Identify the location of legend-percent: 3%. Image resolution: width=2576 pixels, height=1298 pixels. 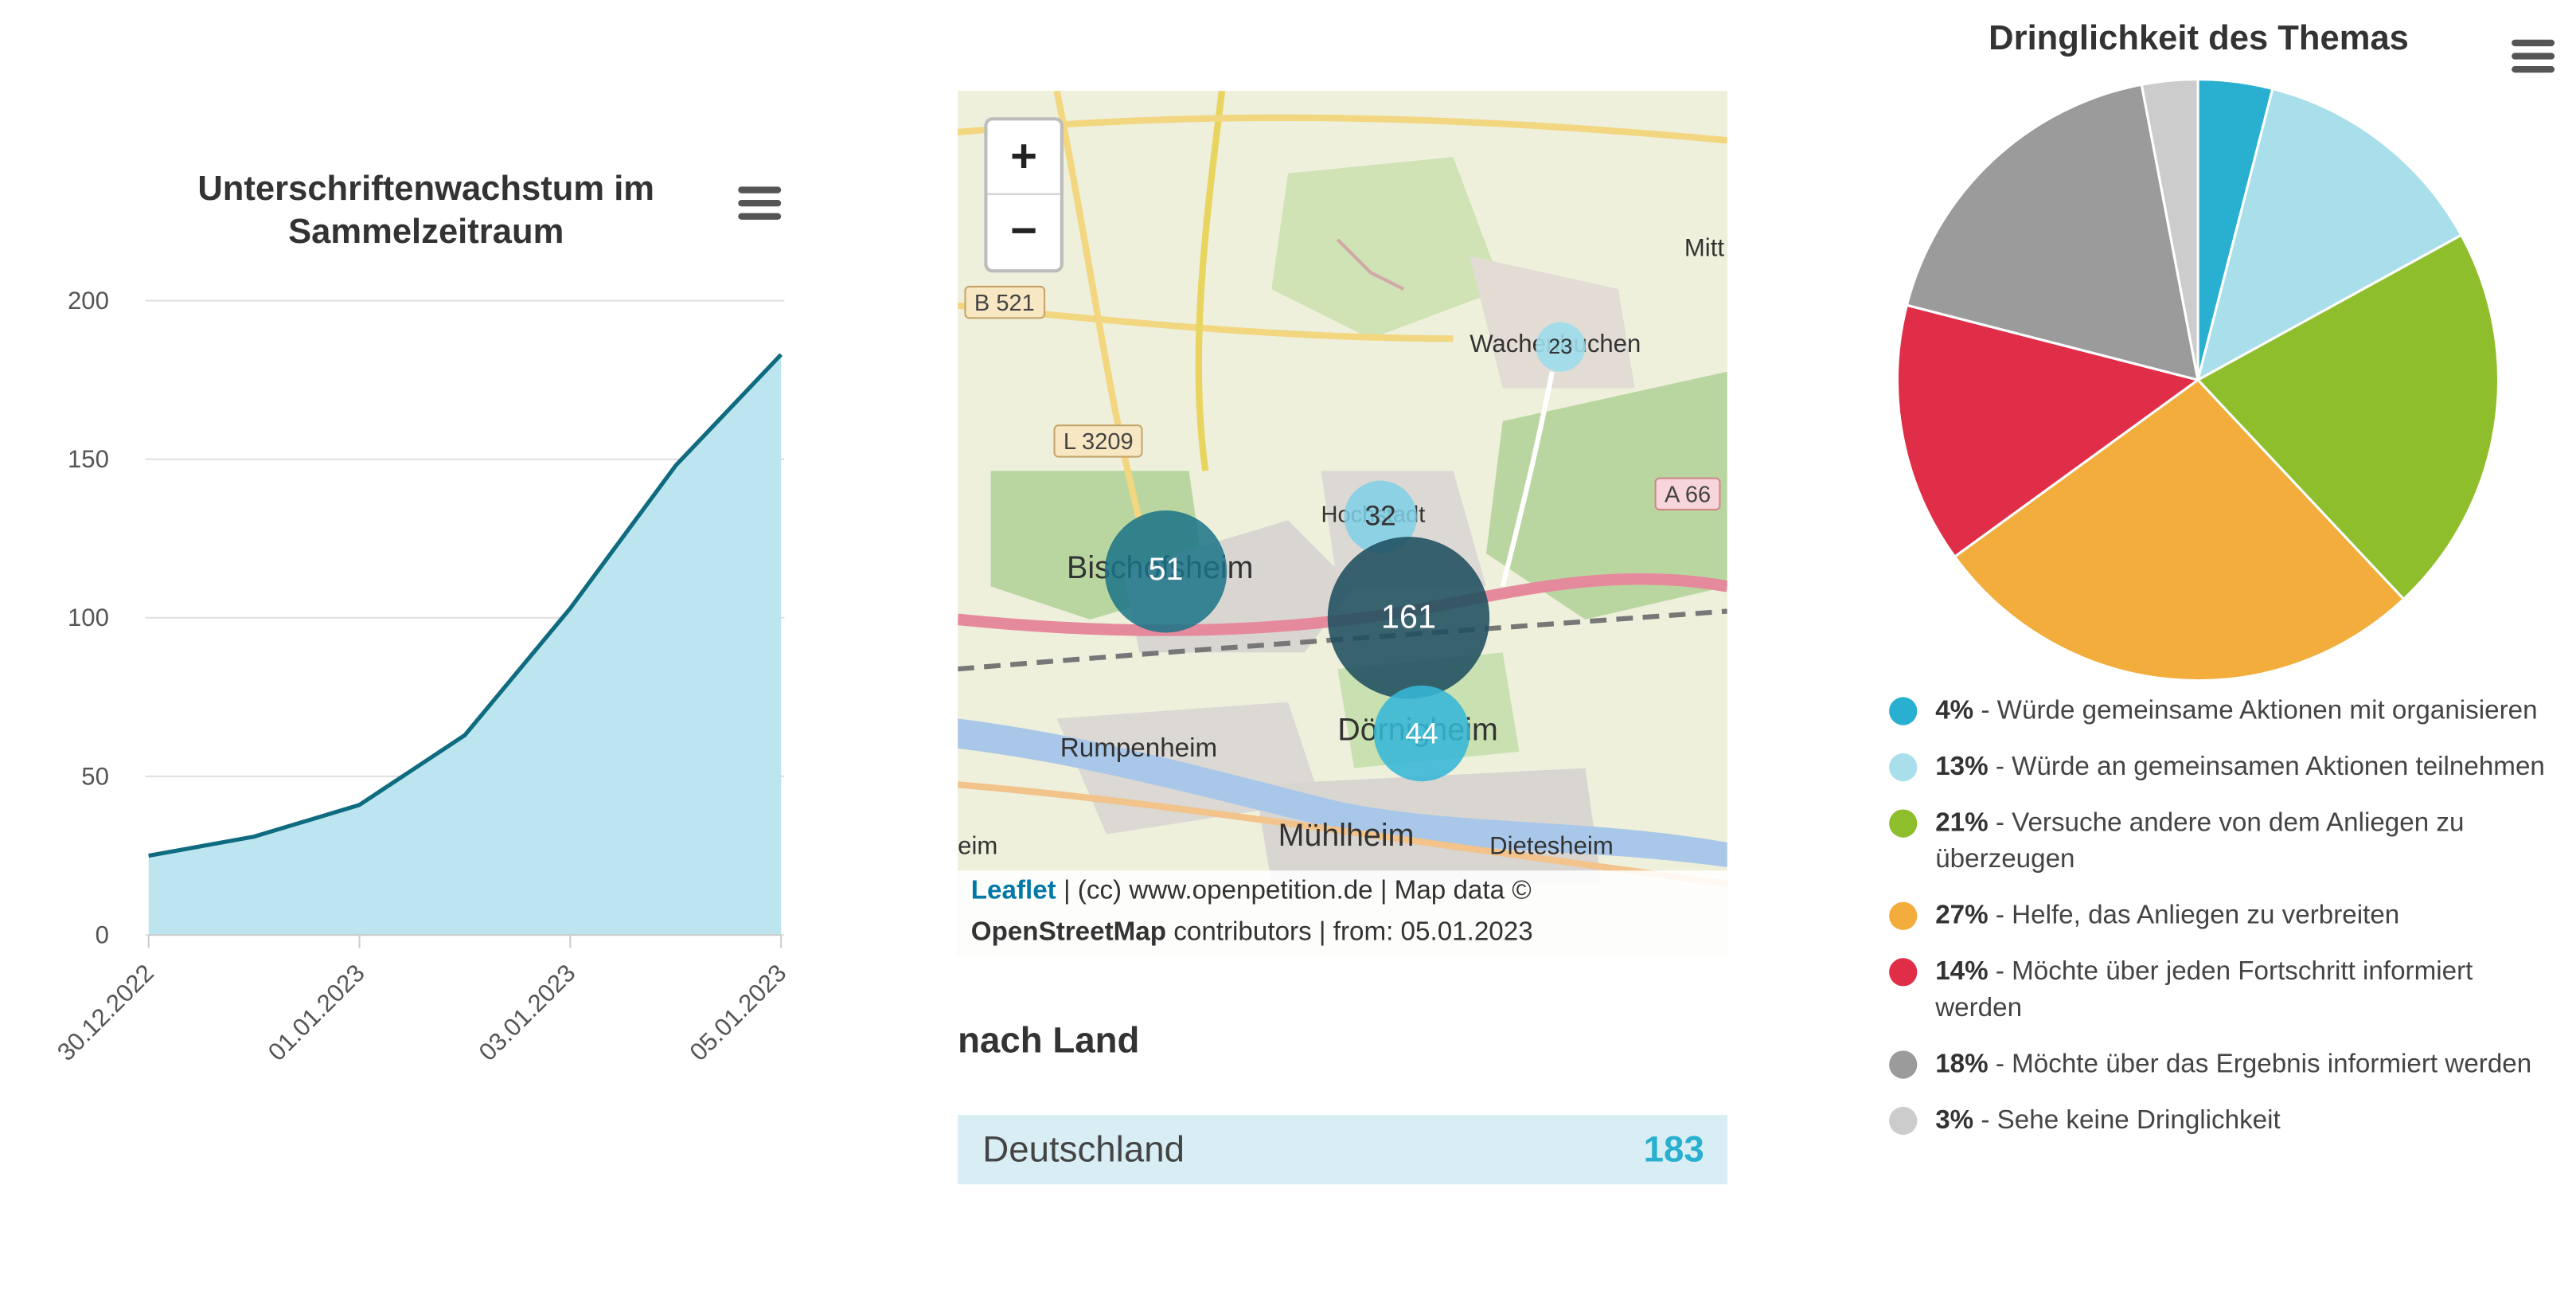
(1954, 1121).